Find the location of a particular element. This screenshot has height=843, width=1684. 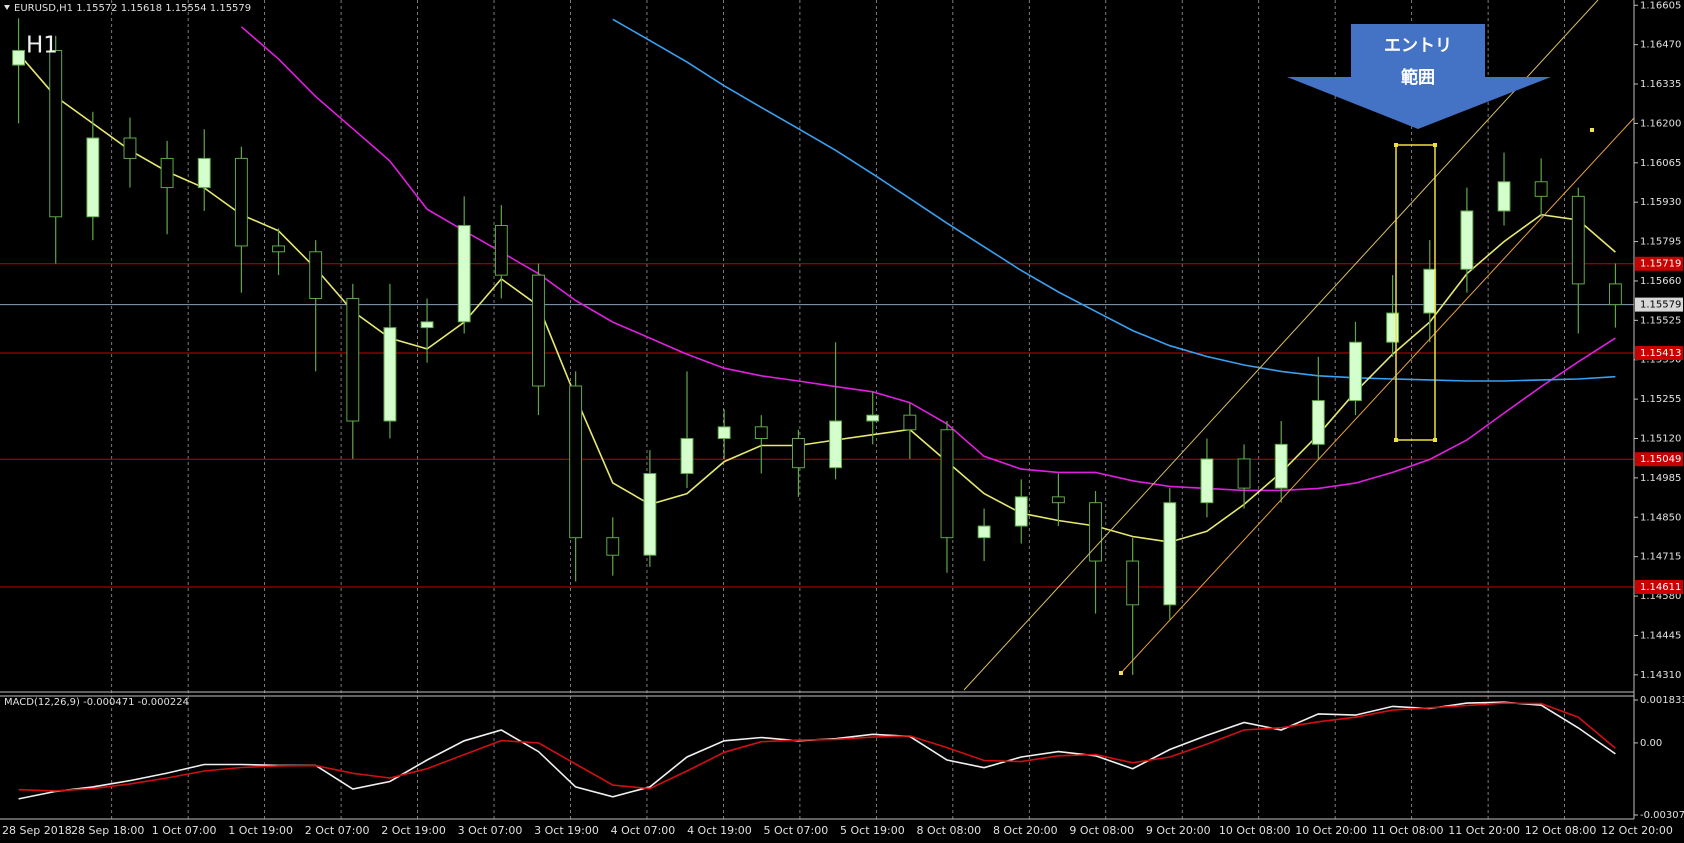

level-label: 1.15719 is located at coordinates (1660, 264).